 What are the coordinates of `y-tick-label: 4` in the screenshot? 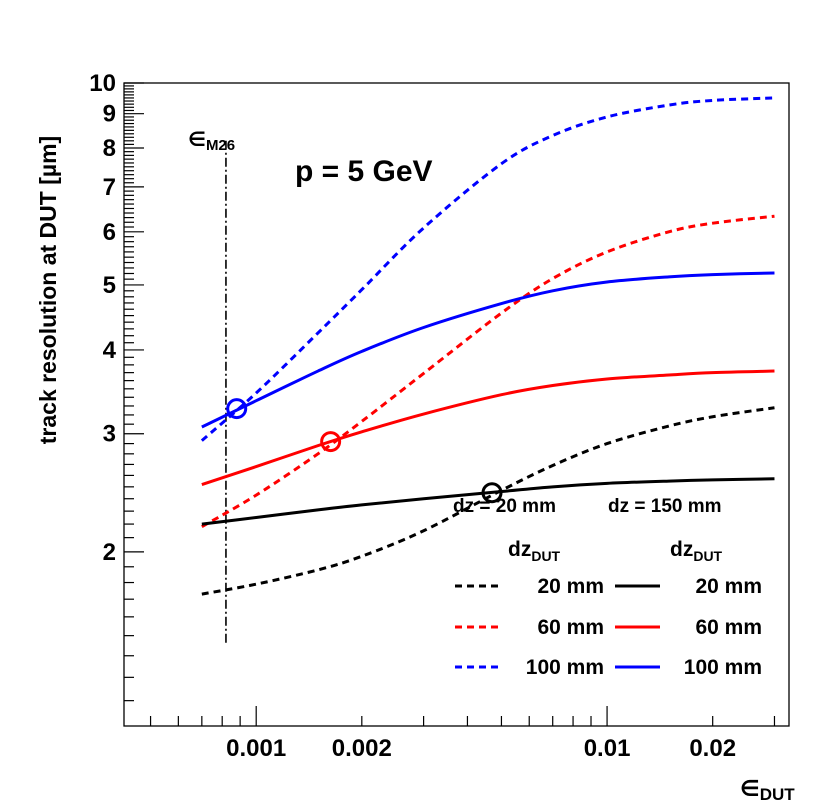 It's located at (110, 350).